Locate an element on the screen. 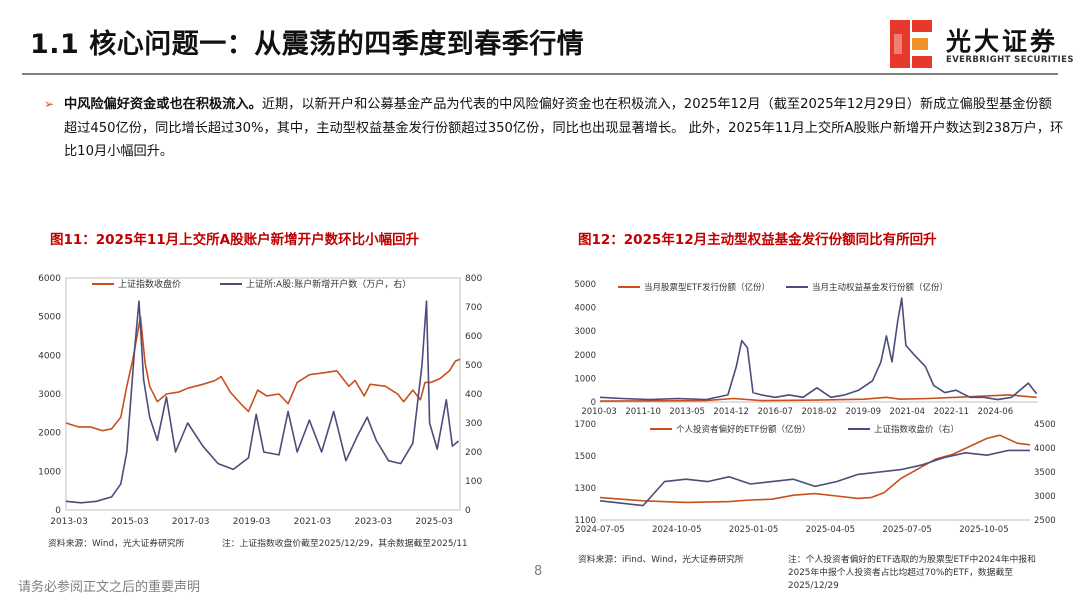  chart11-x-tick: 2017-03 is located at coordinates (191, 522).